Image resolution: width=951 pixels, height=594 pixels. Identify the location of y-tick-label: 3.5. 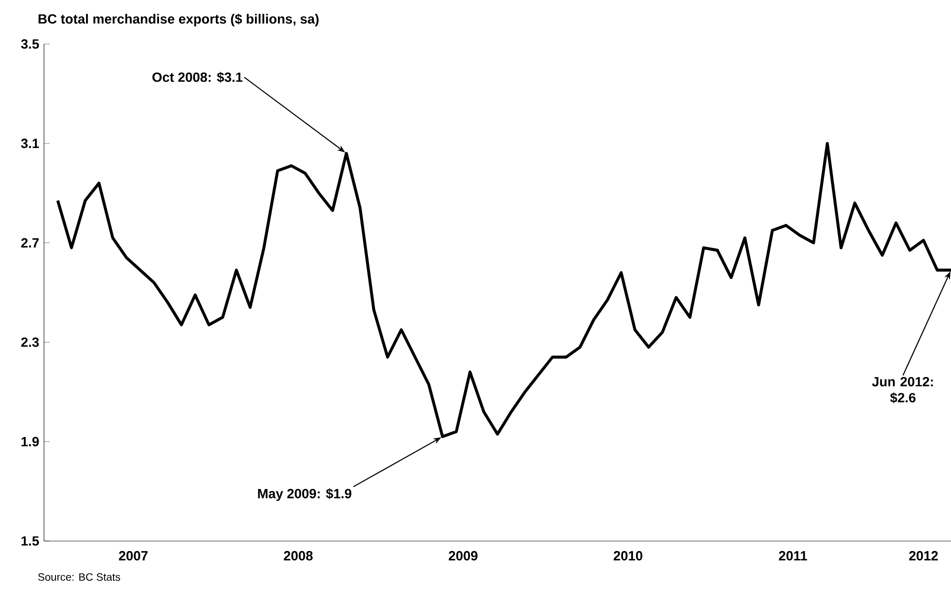
(30, 44).